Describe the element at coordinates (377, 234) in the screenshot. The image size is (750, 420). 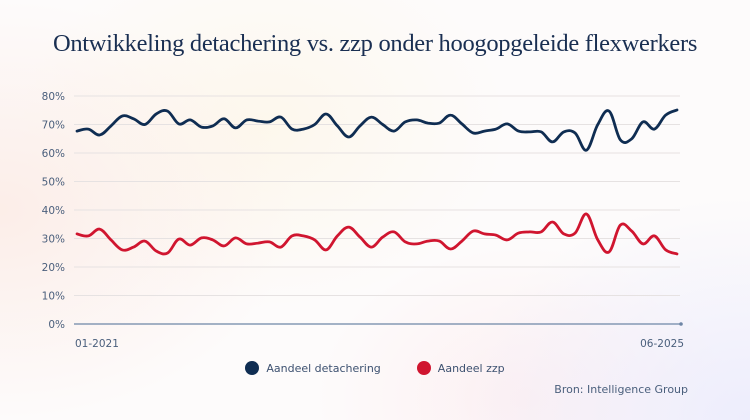
I see `series-line-zzp` at that location.